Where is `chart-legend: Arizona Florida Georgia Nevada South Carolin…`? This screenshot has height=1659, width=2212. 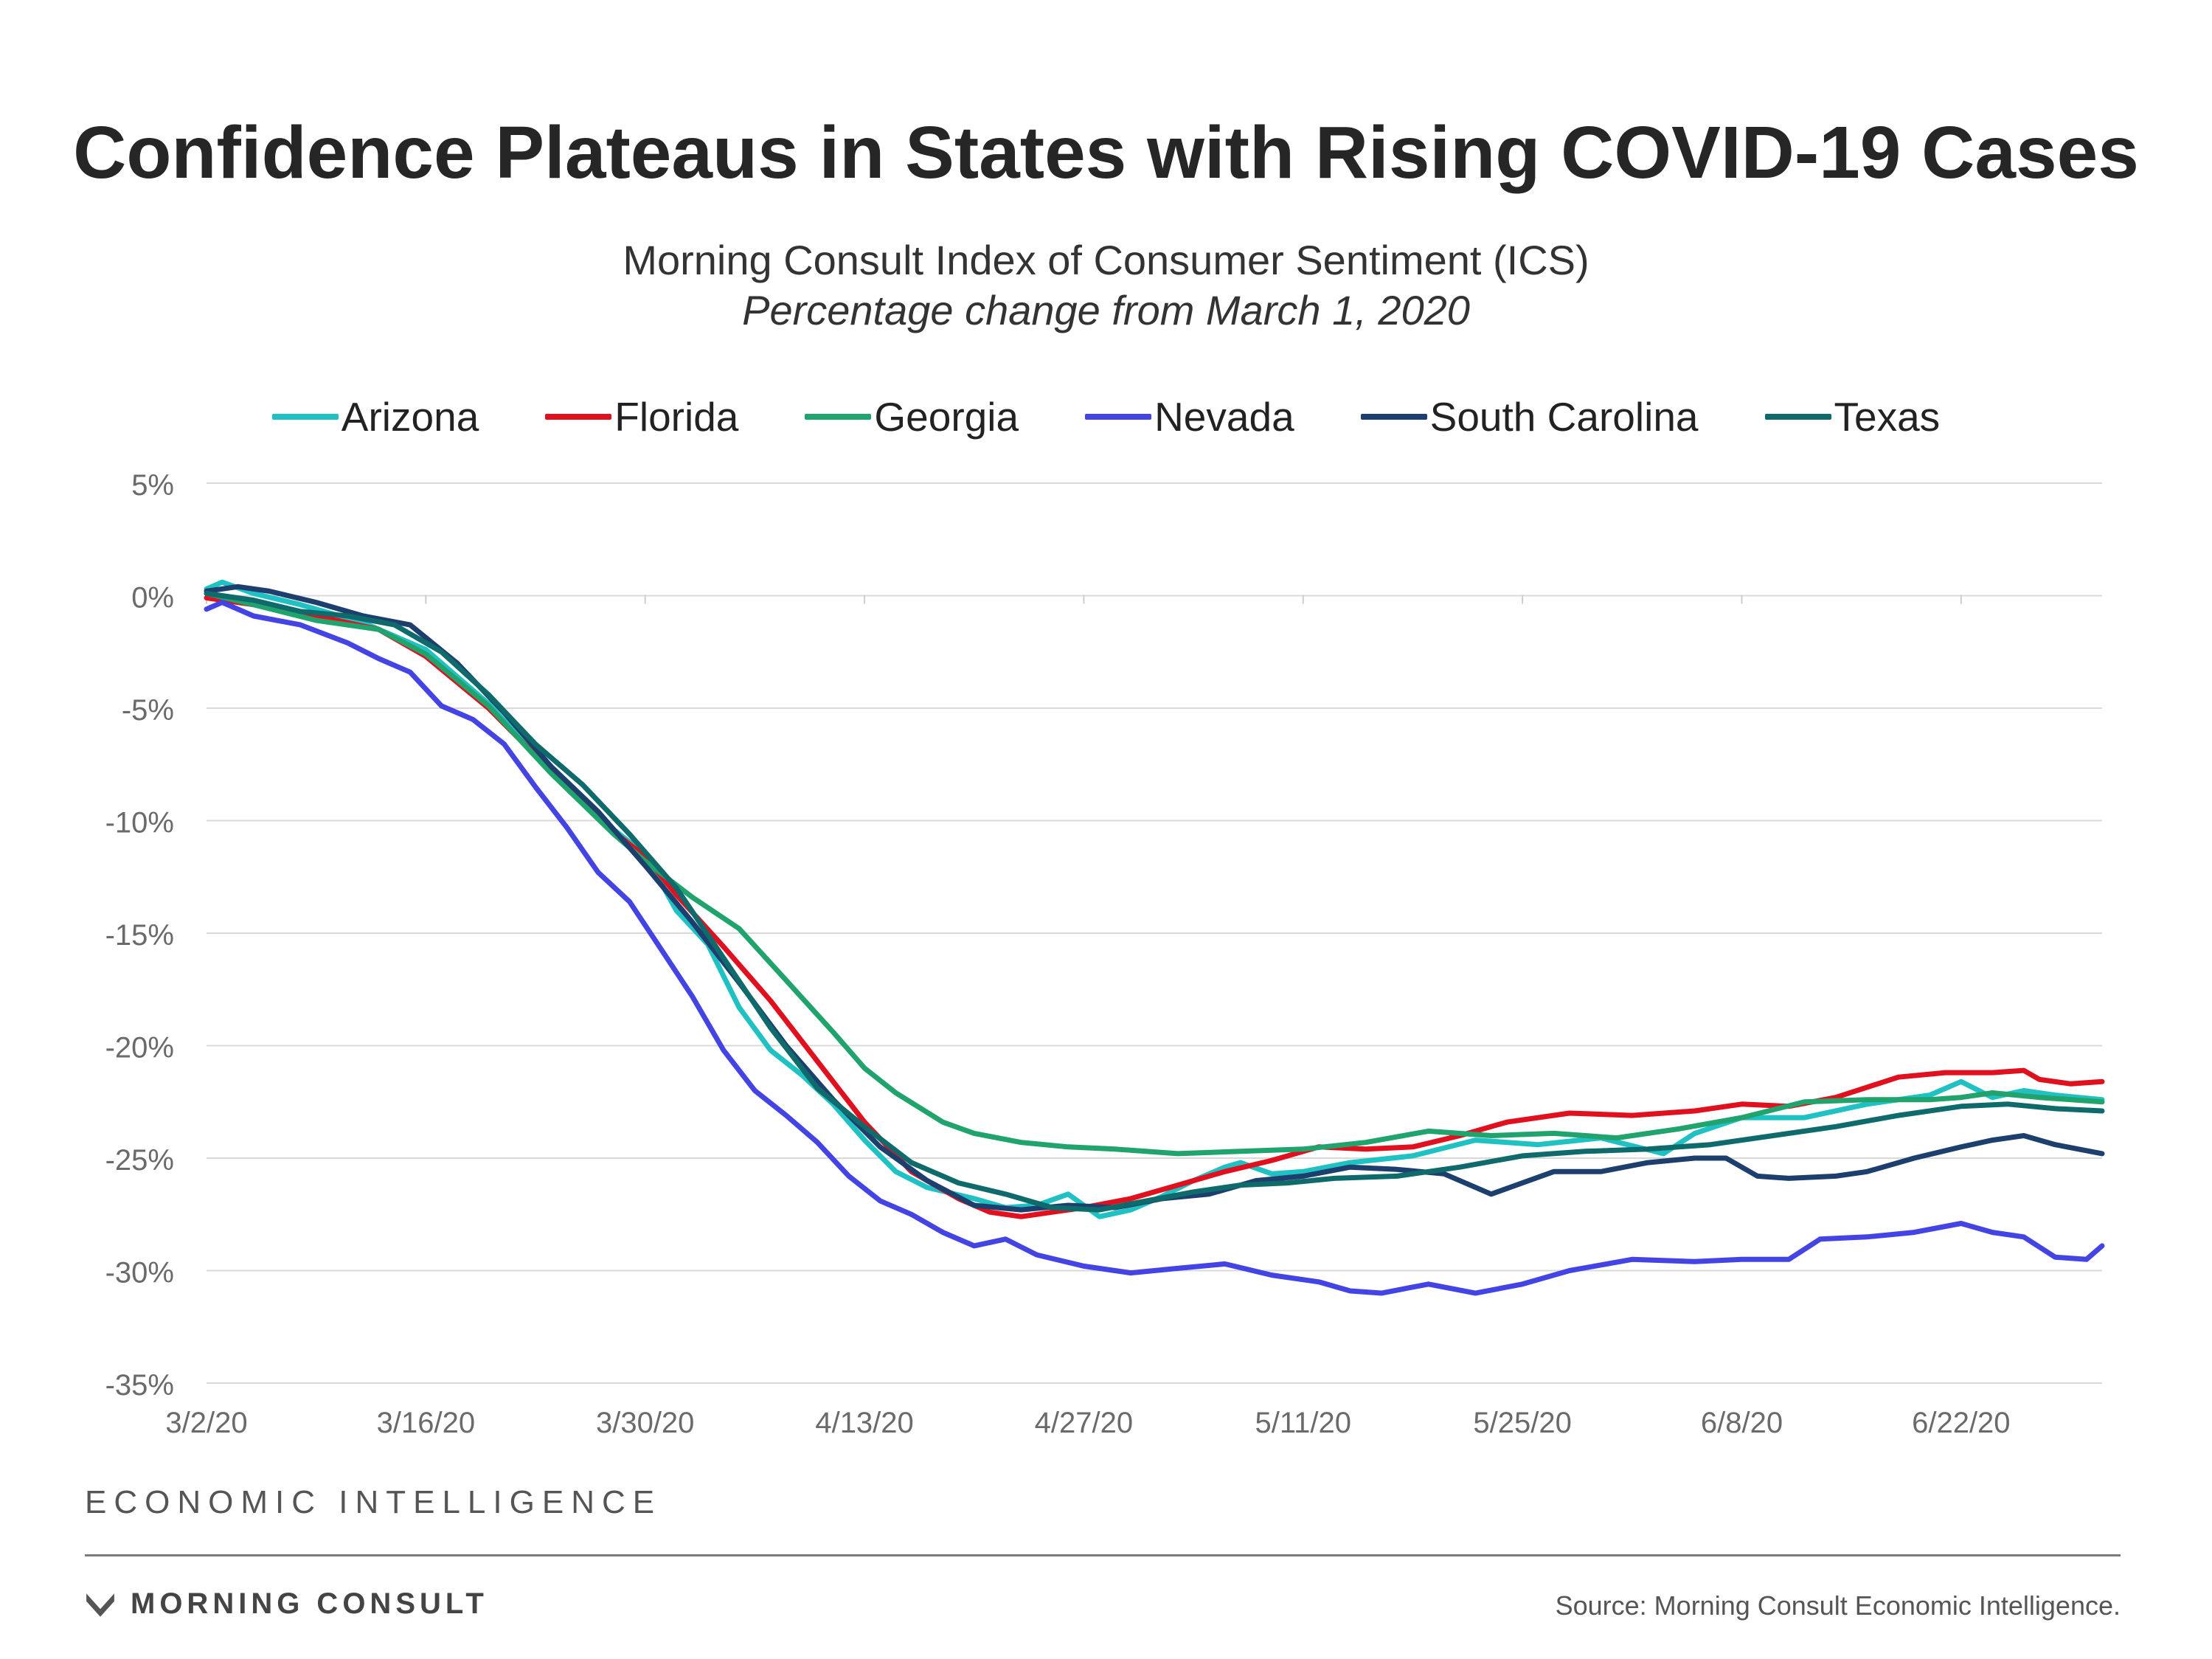 chart-legend: Arizona Florida Georgia Nevada South Carolin… is located at coordinates (1106, 417).